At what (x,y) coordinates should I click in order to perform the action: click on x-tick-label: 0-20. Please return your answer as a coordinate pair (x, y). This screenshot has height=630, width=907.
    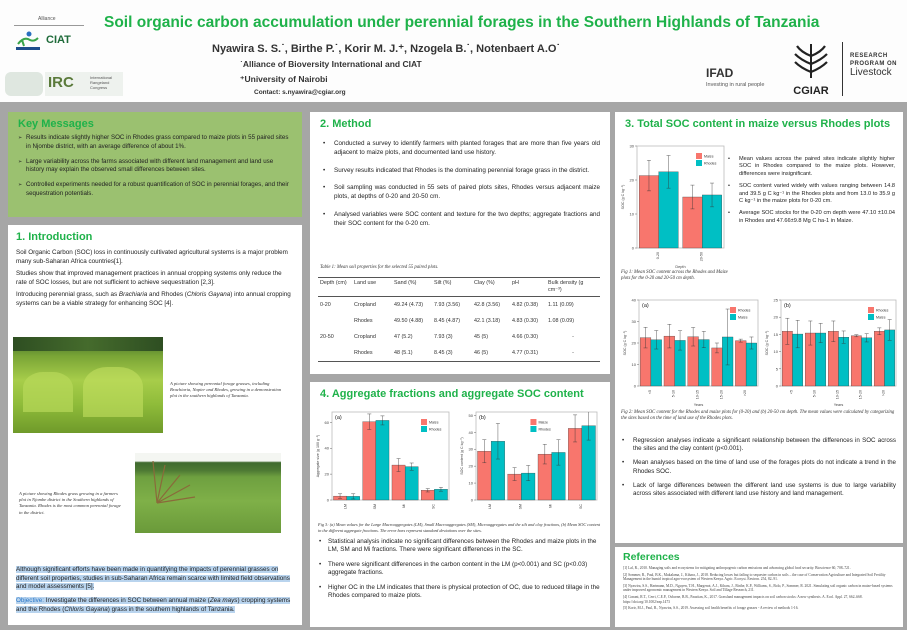
    Looking at the image, I should click on (658, 255).